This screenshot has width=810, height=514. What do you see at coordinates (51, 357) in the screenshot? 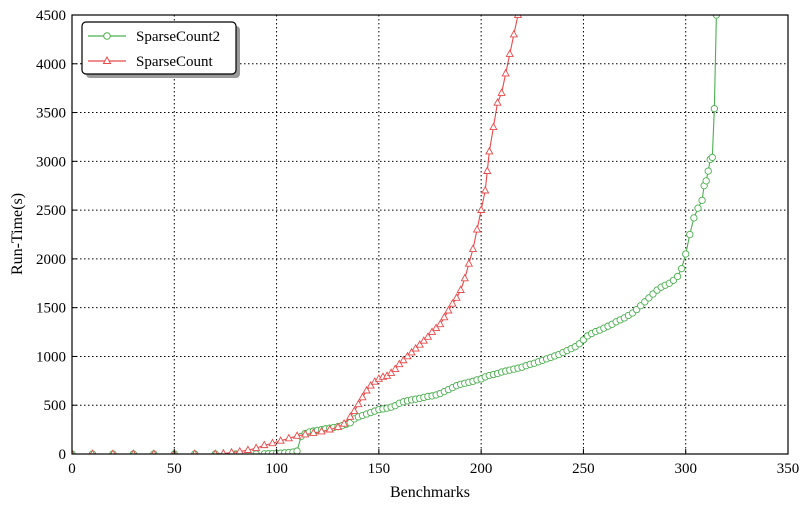
I see `y-tick-label: 1000` at bounding box center [51, 357].